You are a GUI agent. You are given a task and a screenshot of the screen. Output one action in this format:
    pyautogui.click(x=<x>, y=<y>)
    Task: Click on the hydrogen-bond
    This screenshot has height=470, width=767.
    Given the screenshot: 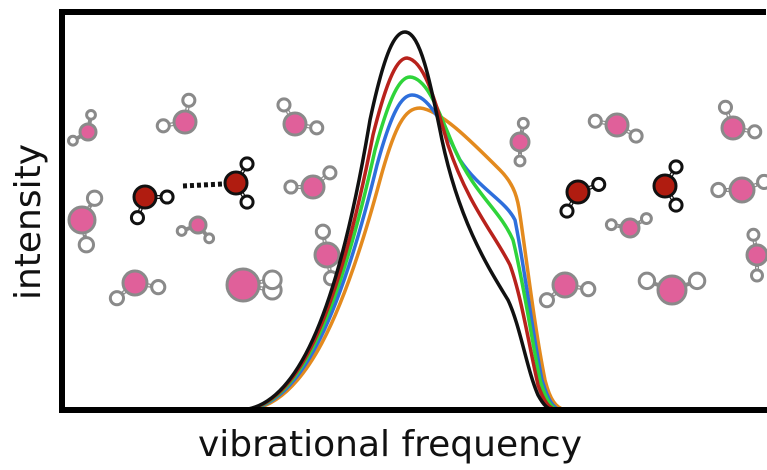 What is the action you would take?
    pyautogui.click(x=202, y=185)
    